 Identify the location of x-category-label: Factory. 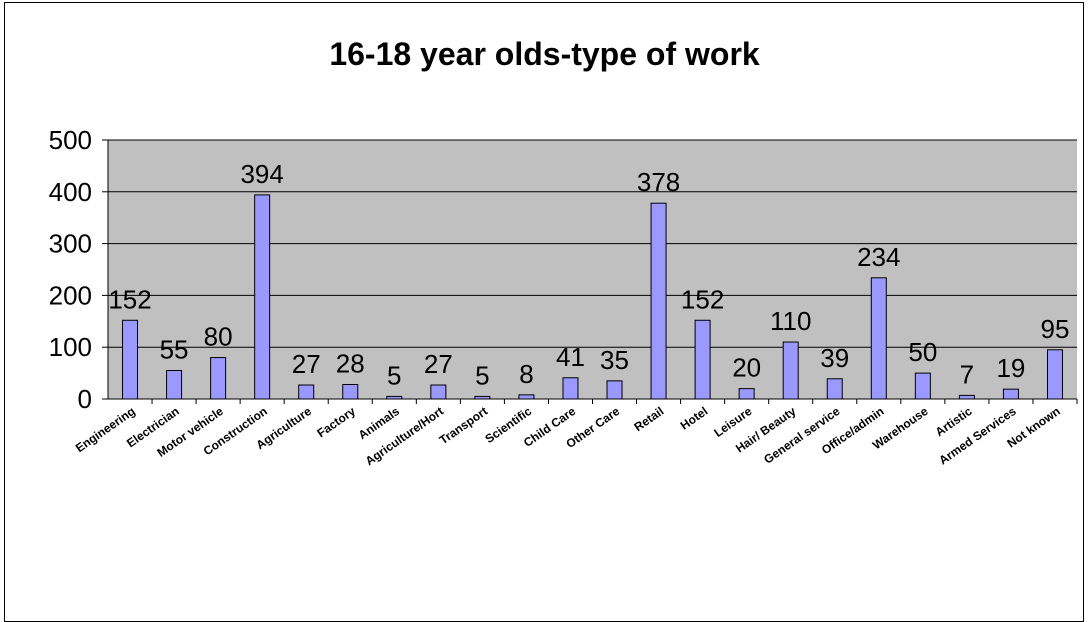
(336, 422).